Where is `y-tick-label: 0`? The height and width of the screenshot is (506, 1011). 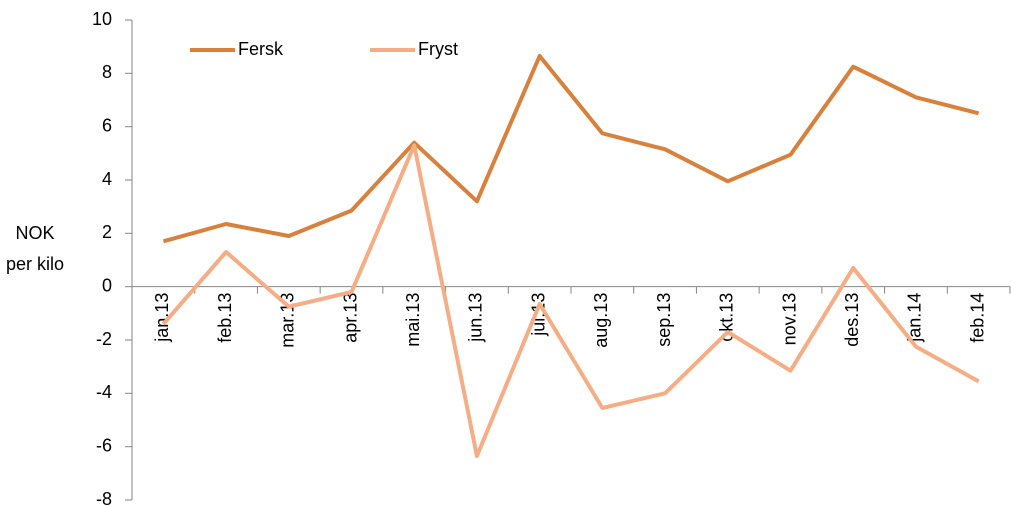 y-tick-label: 0 is located at coordinates (107, 285).